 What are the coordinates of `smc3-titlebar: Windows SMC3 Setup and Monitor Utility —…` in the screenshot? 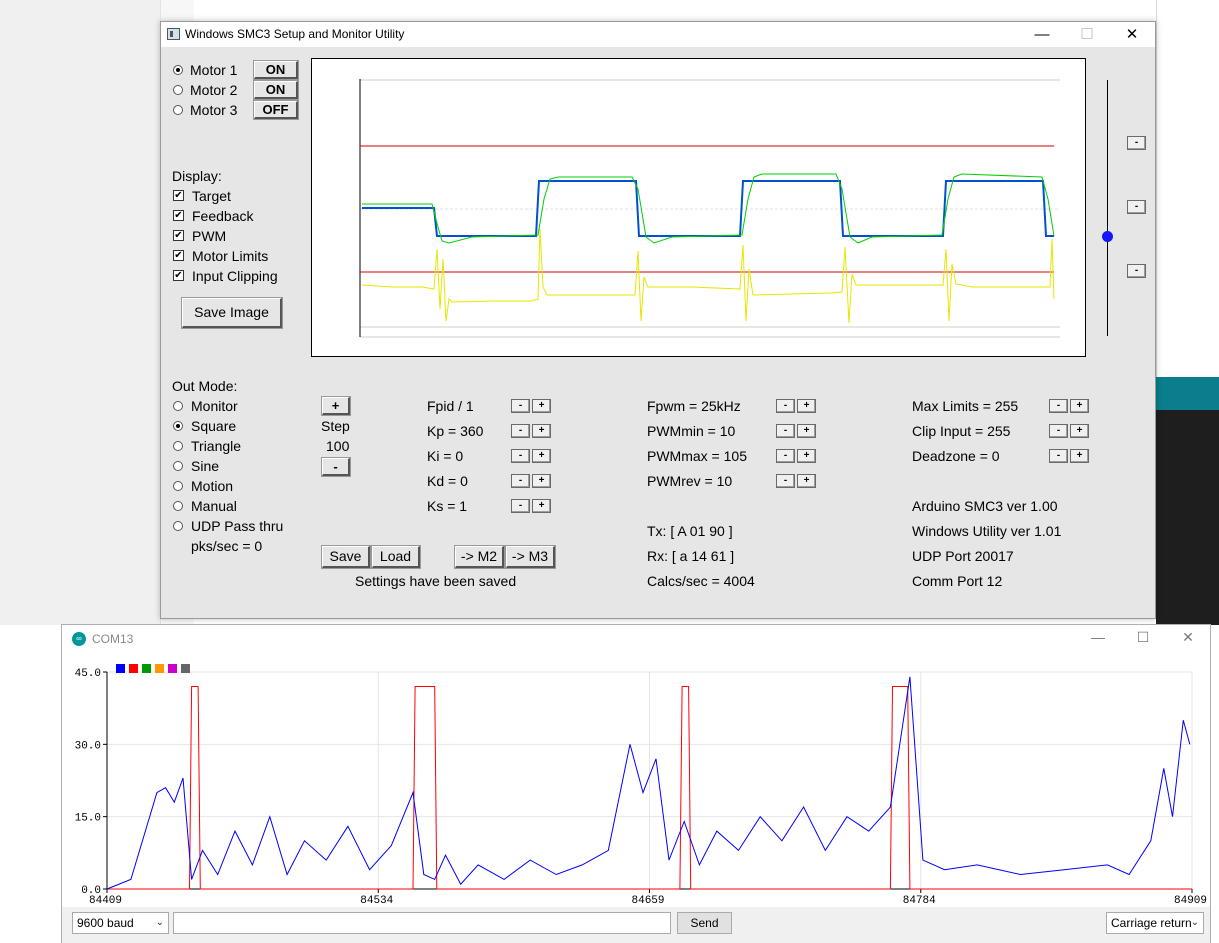 It's located at (658, 34).